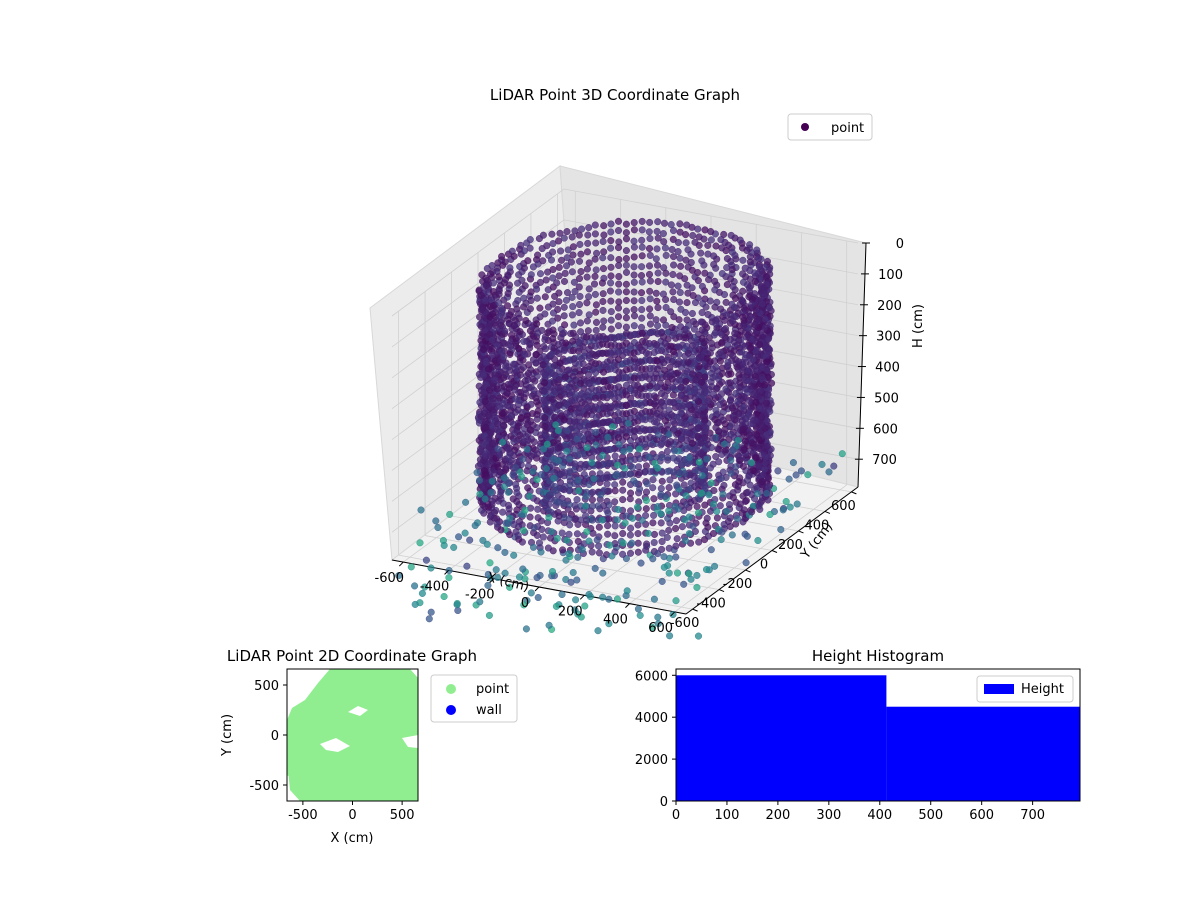 Image resolution: width=1200 pixels, height=900 pixels. Describe the element at coordinates (781, 738) in the screenshot. I see `histogram-bar` at that location.